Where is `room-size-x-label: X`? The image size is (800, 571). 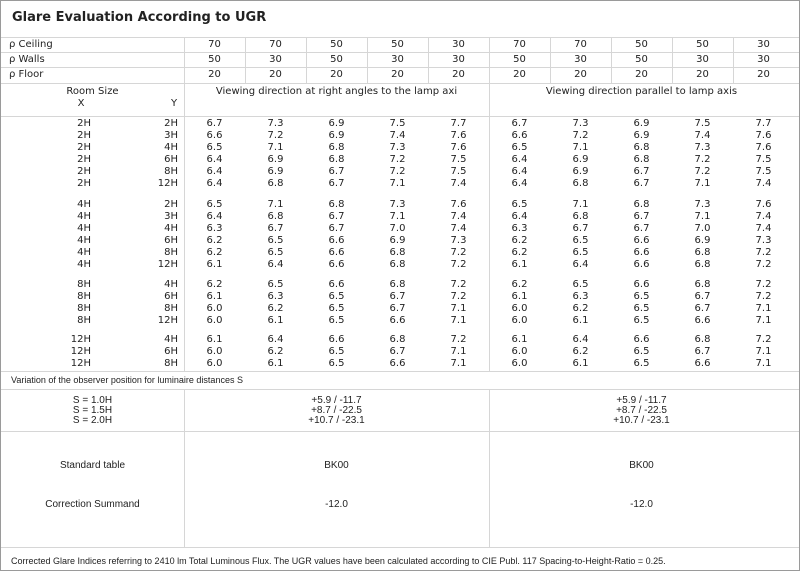 room-size-x-label: X is located at coordinates (81, 103).